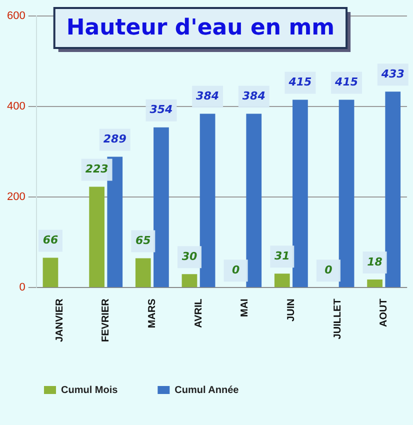 The height and width of the screenshot is (425, 413). Describe the element at coordinates (16, 16) in the screenshot. I see `y-tick-label: 600` at that location.